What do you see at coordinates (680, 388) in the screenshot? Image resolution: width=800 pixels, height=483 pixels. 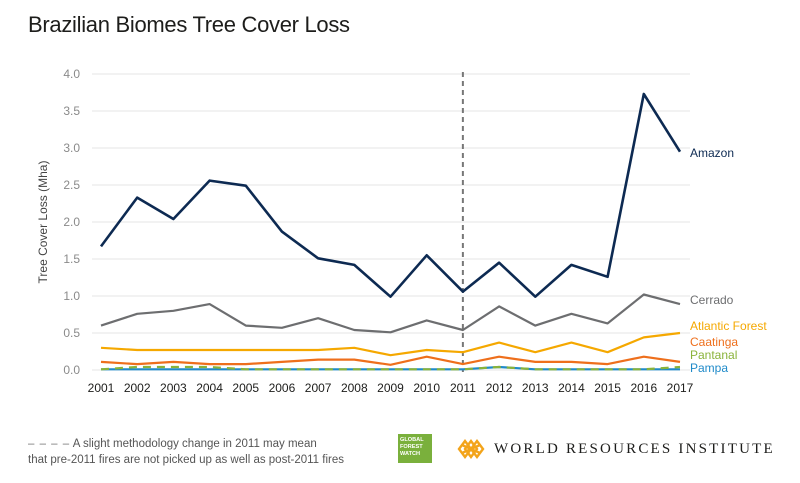 I see `x-tick-label: 2017` at bounding box center [680, 388].